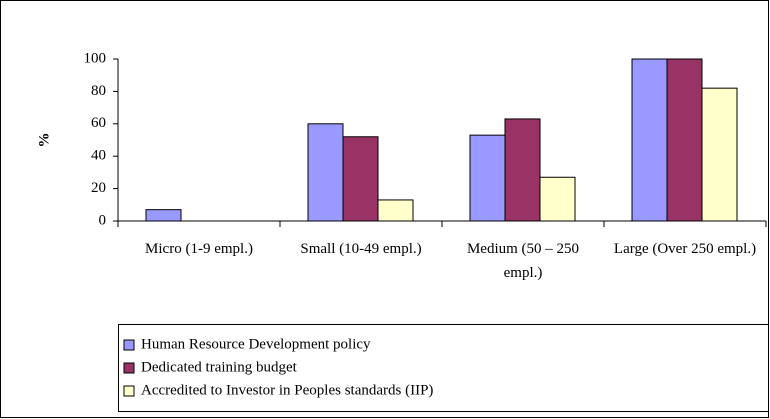  What do you see at coordinates (199, 249) in the screenshot?
I see `x-tick-label: Micro (1-9 empl.)` at bounding box center [199, 249].